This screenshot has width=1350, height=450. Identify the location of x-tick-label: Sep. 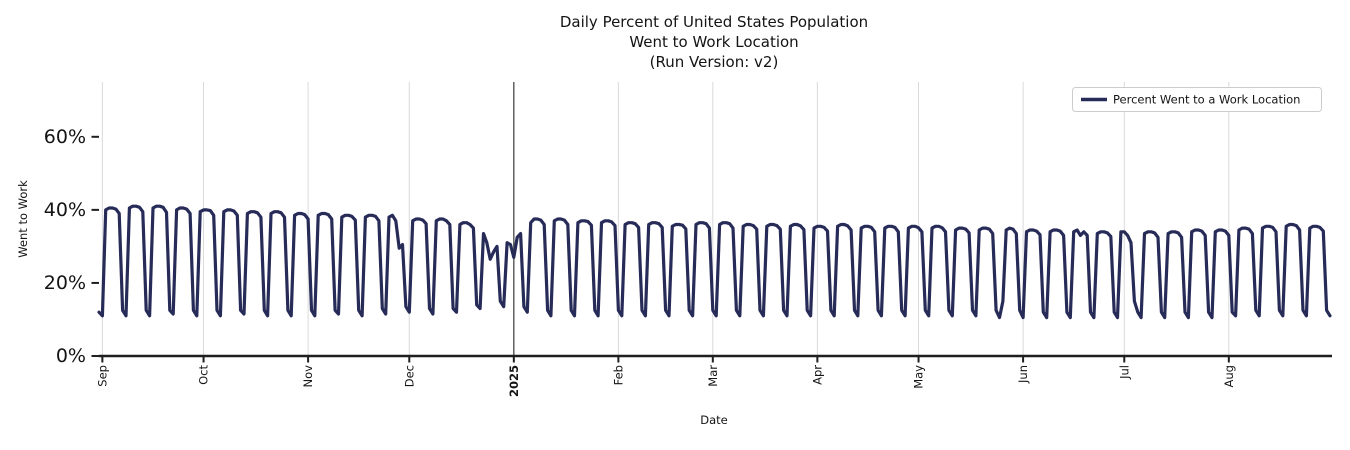
(102, 376).